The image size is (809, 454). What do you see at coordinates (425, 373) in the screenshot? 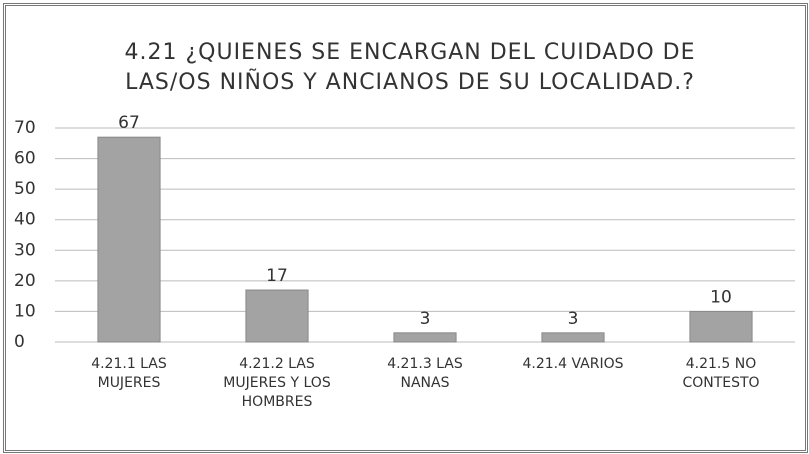
I see `x-tick-label: 4.21.3 LAS NANAS` at bounding box center [425, 373].